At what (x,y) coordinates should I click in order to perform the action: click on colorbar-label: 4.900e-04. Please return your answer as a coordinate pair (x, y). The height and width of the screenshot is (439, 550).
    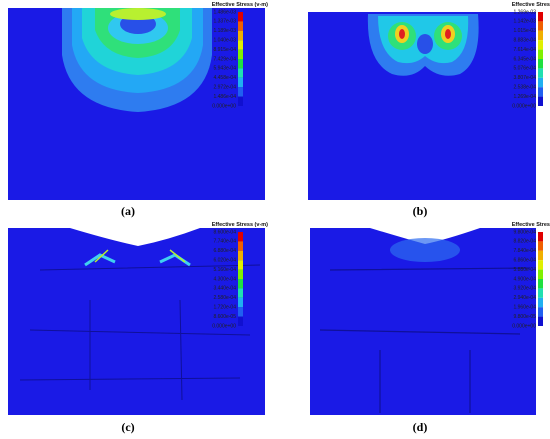
    Looking at the image, I should click on (524, 279).